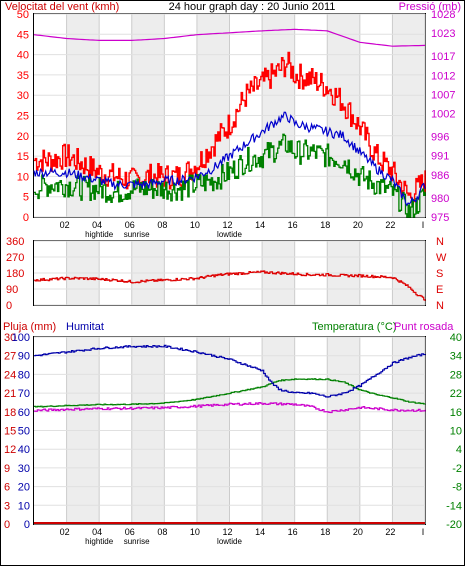 The height and width of the screenshot is (571, 465). What do you see at coordinates (230, 285) in the screenshot?
I see `series-wind-direction` at bounding box center [230, 285].